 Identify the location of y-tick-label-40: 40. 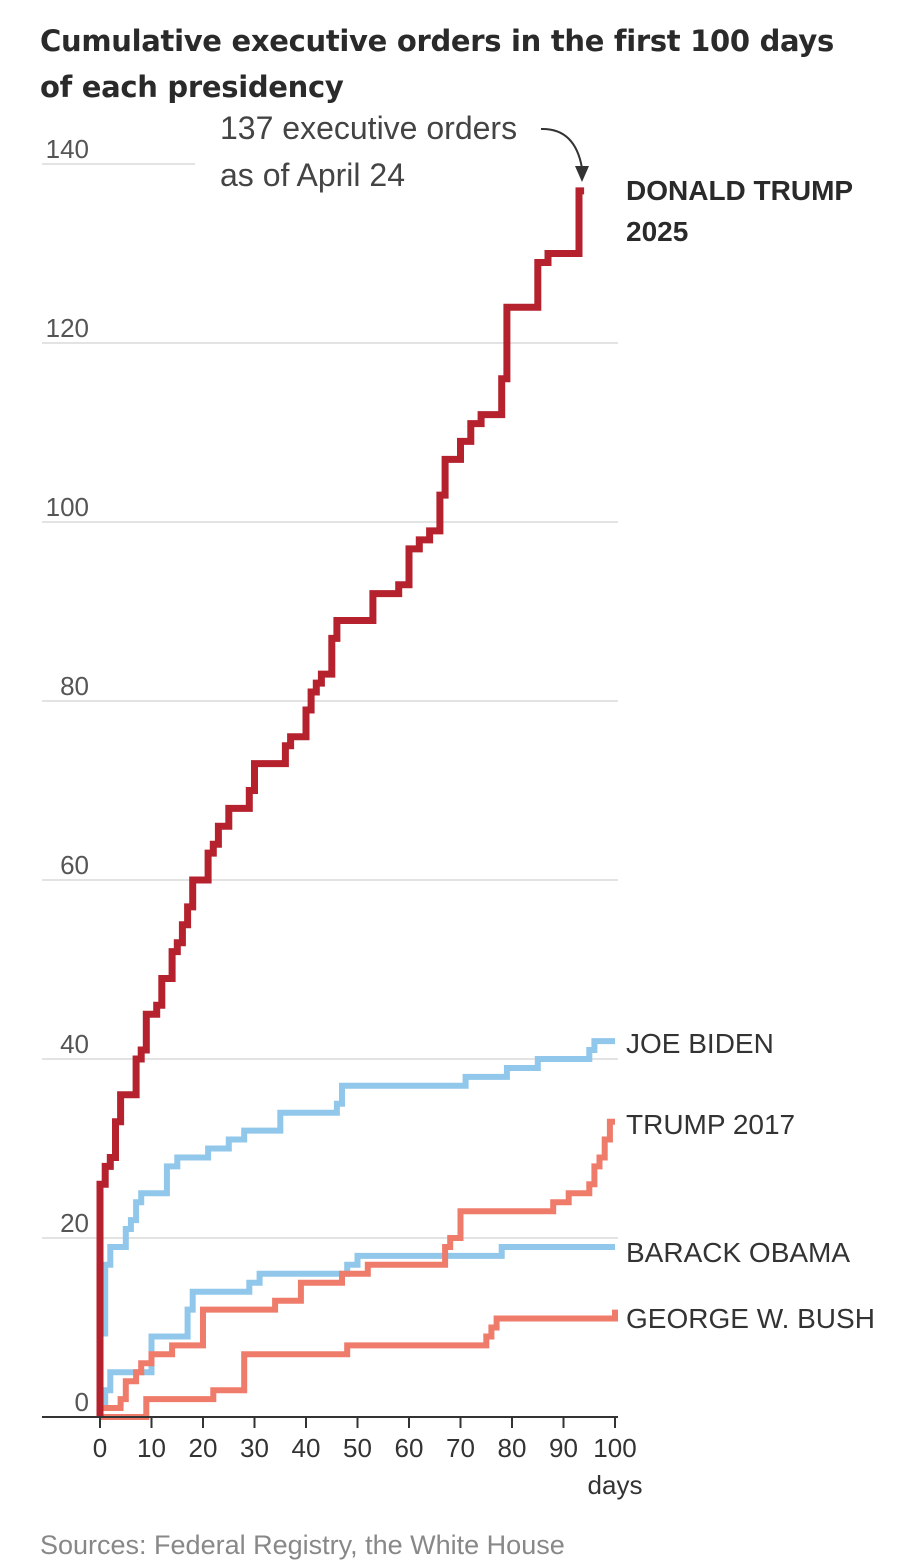
(74, 1044).